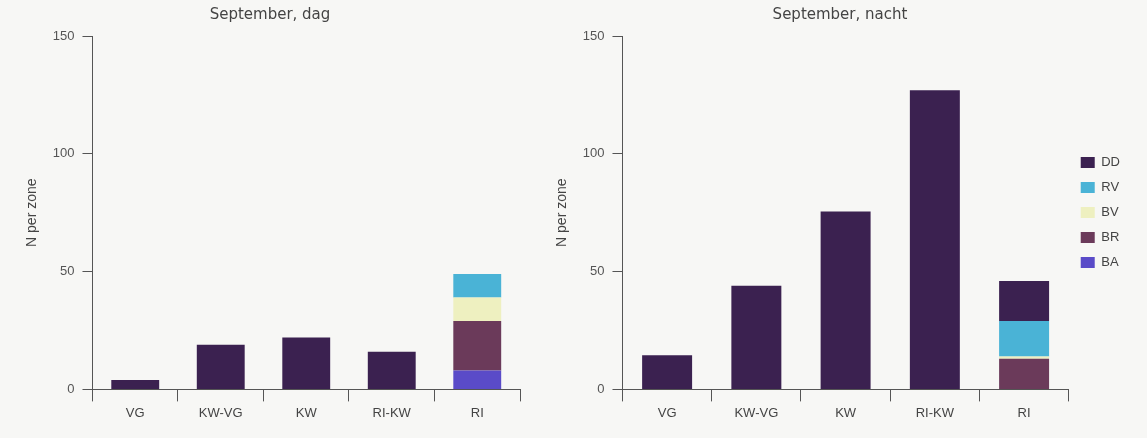 This screenshot has height=438, width=1147. What do you see at coordinates (1110, 212) in the screenshot?
I see `legend-label: BV` at bounding box center [1110, 212].